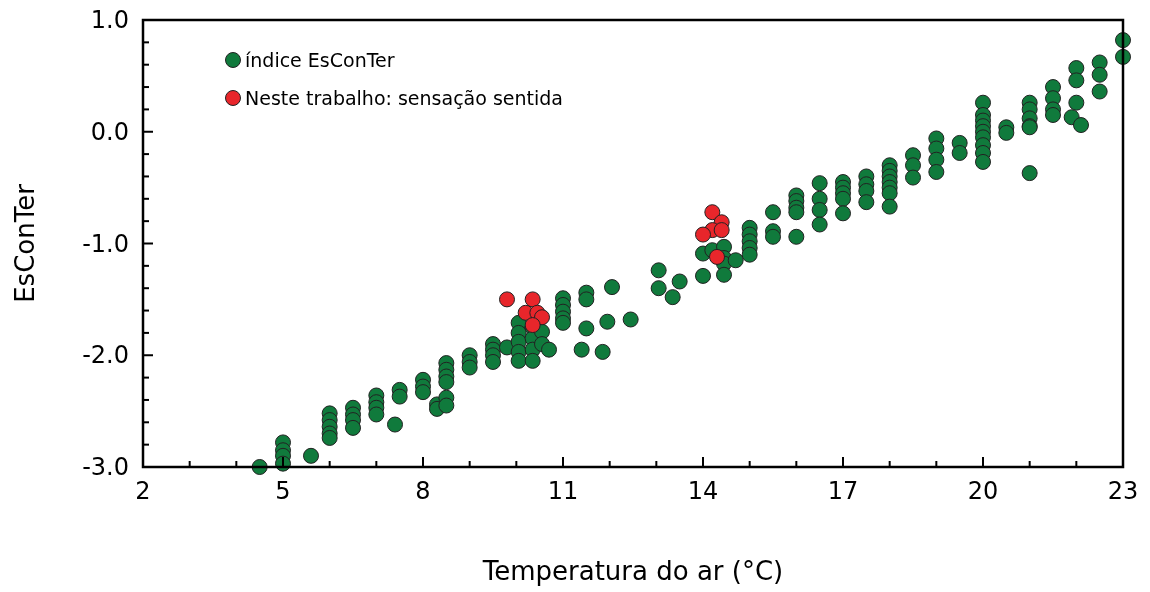 The height and width of the screenshot is (592, 1150). I want to click on y-tick-label: 1.0, so click(109, 20).